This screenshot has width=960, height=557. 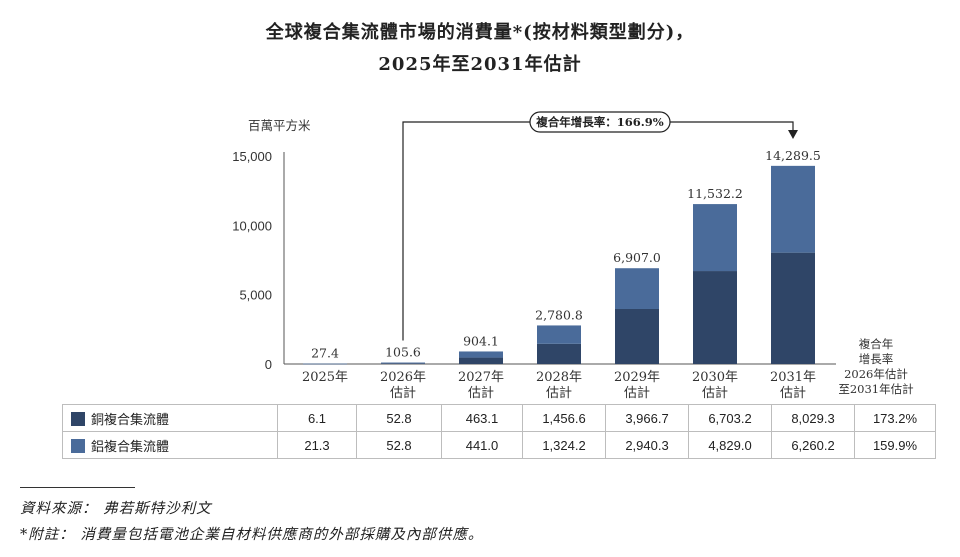 I want to click on x-tick-label: 2027年, so click(x=481, y=377).